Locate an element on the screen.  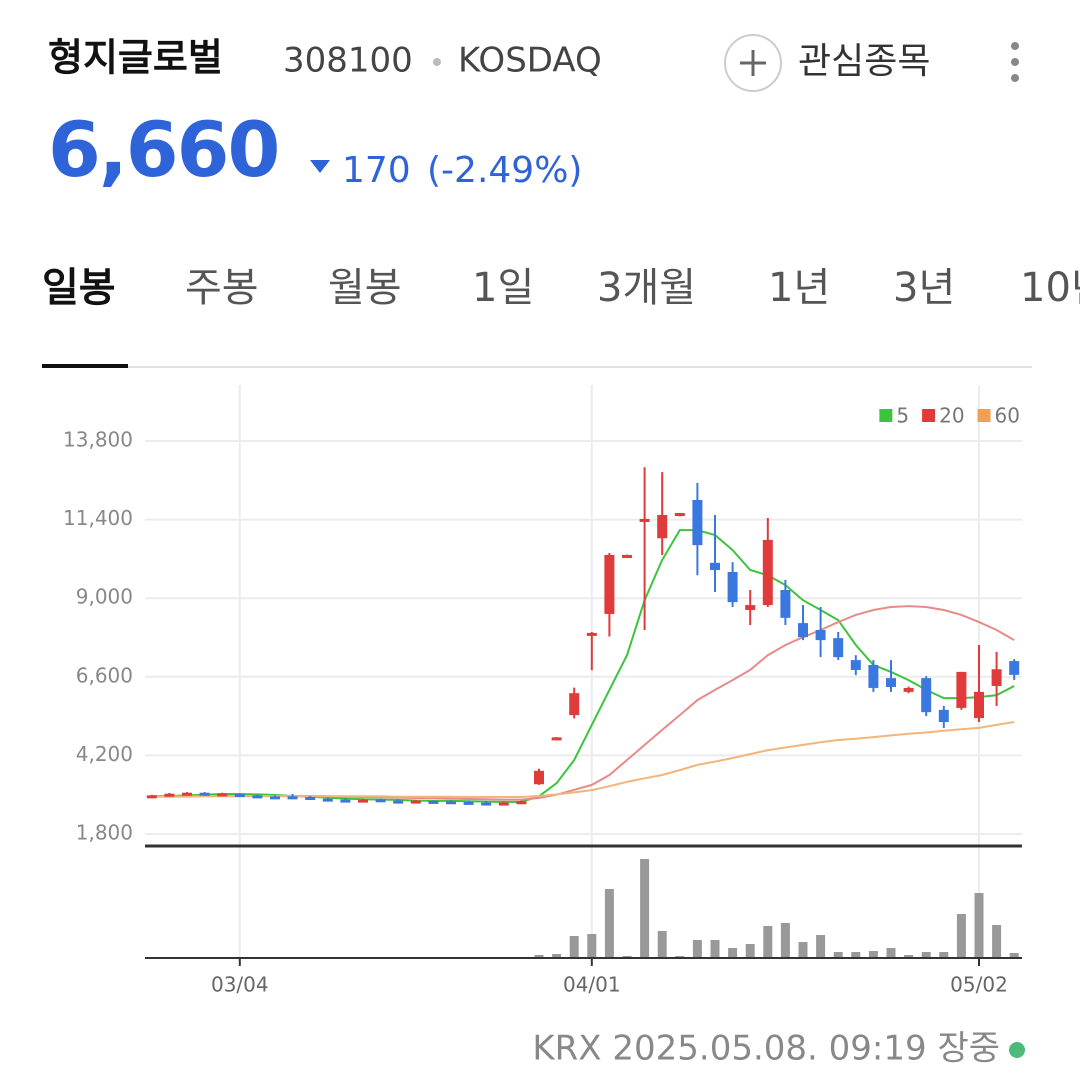
legend-label: 5 is located at coordinates (902, 416).